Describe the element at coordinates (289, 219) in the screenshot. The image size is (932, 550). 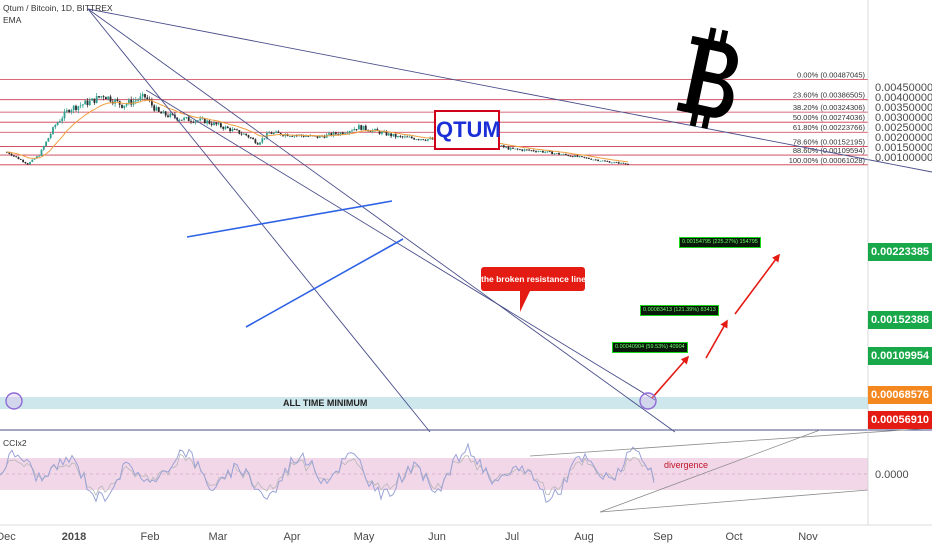
I see `channel-upper-line` at that location.